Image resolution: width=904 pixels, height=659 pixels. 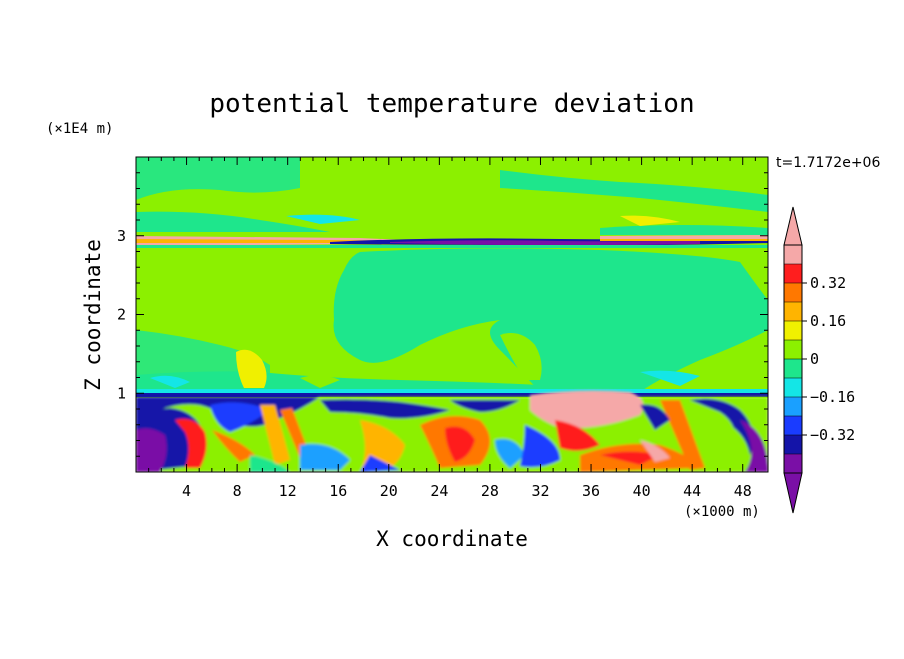 What do you see at coordinates (79, 129) in the screenshot?
I see `y-unit-label: (×1E4 m)` at bounding box center [79, 129].